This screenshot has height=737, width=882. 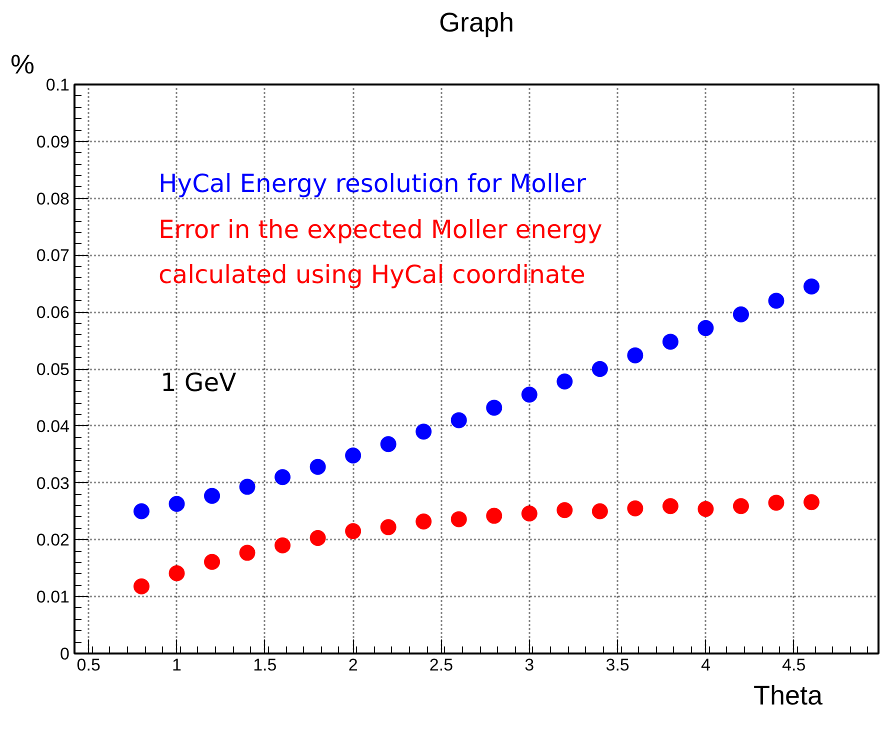 What do you see at coordinates (788, 695) in the screenshot?
I see `x-axis-title: Theta` at bounding box center [788, 695].